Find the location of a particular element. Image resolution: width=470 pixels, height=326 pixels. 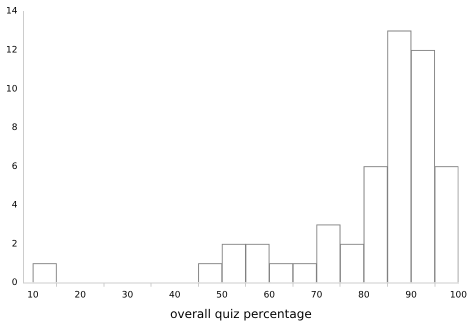

x-tick-label: 30 is located at coordinates (128, 295).